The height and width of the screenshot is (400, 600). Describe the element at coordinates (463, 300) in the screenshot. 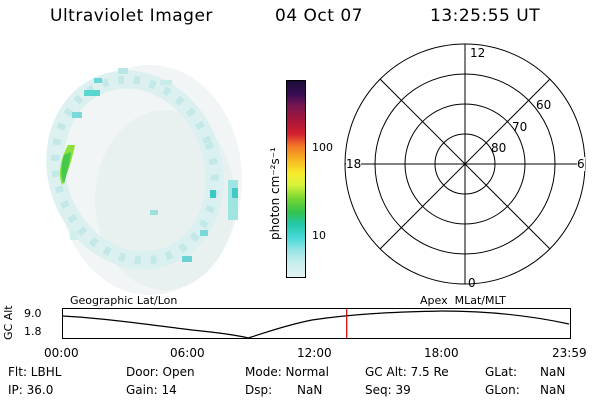

I see `timeline-right-title: Apex MLat/MLT` at that location.